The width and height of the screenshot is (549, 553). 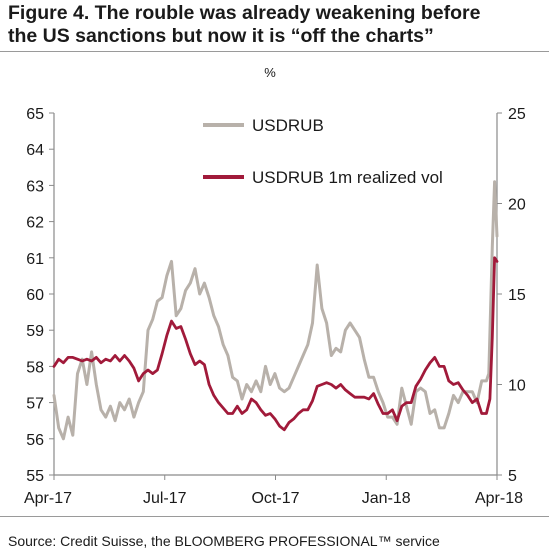 I want to click on left-y-tick-label: 63, so click(x=35, y=186).